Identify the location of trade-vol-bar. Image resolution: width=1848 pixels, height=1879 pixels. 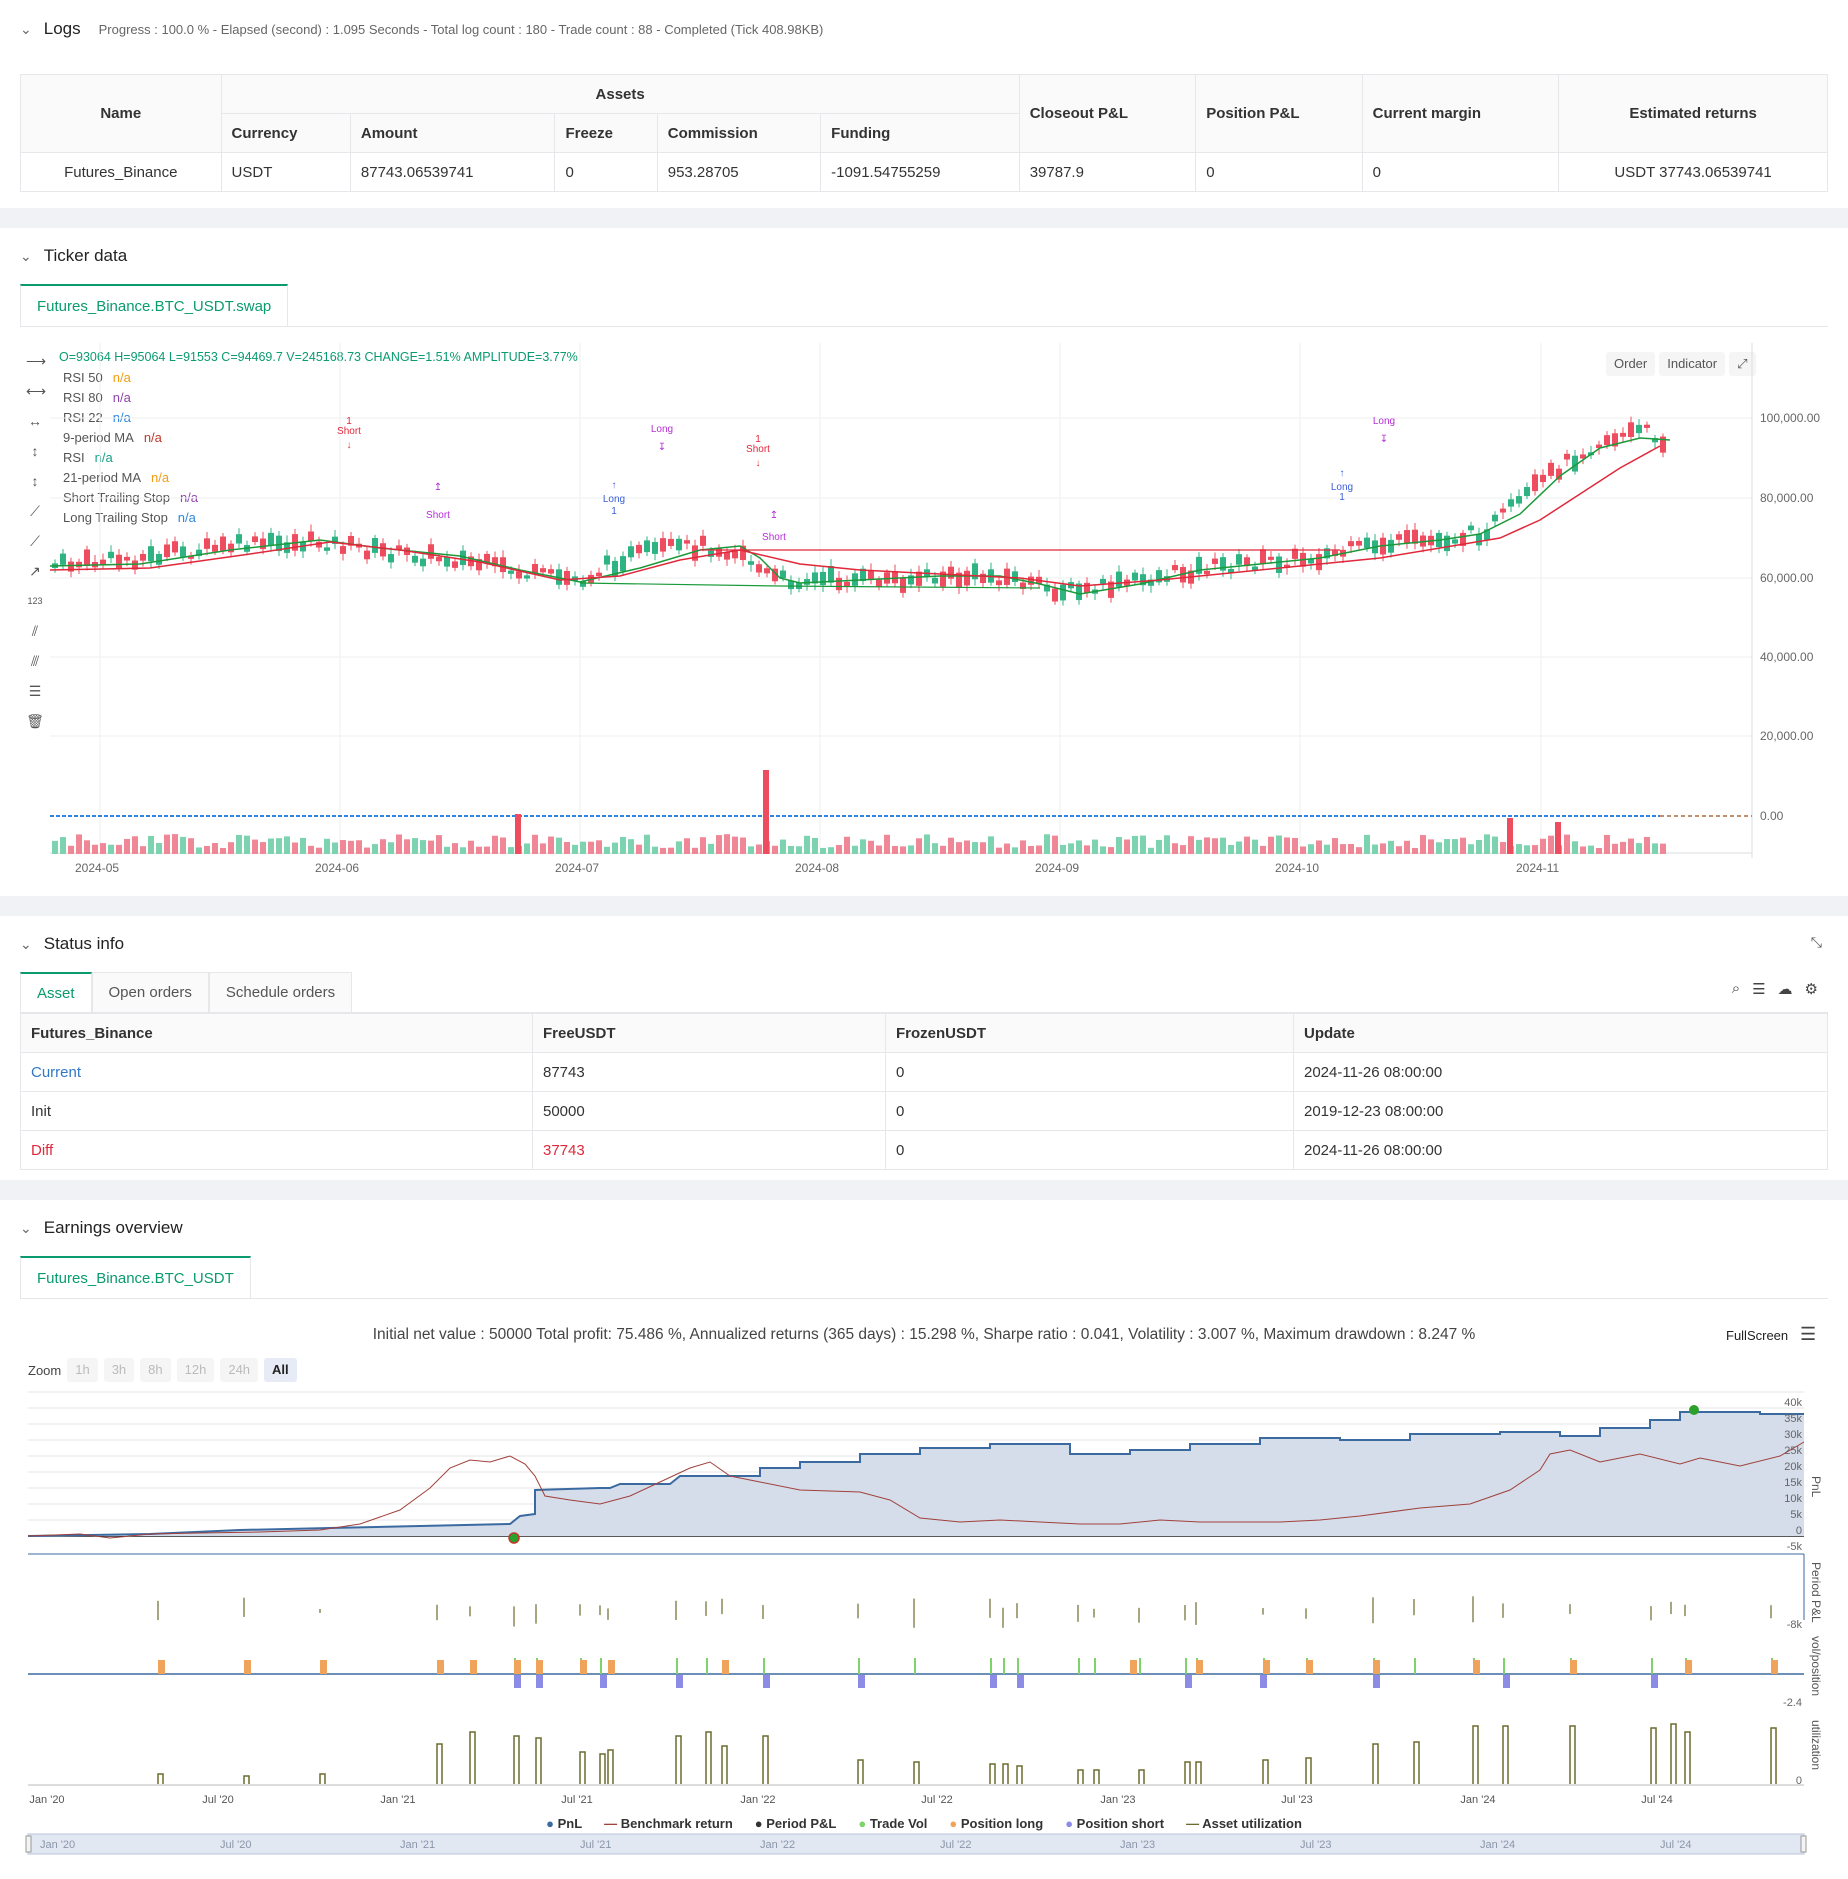
(1018, 1666).